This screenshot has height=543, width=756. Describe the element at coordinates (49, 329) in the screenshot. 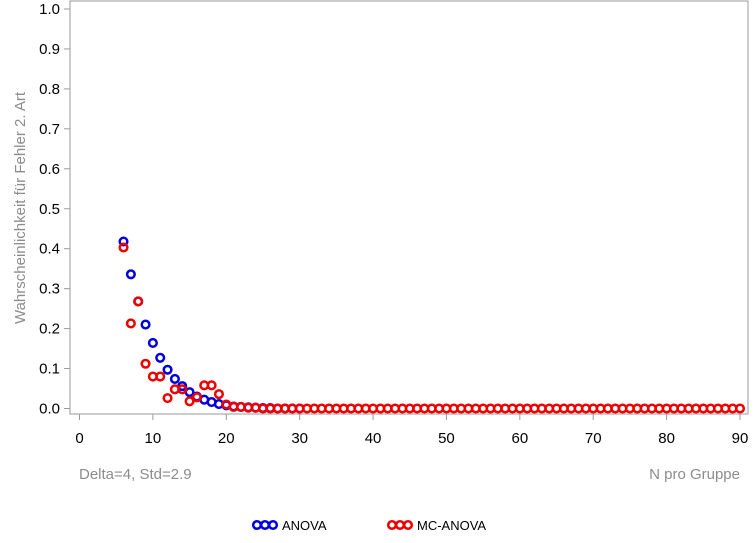

I see `y-tick-label: 0.2` at that location.